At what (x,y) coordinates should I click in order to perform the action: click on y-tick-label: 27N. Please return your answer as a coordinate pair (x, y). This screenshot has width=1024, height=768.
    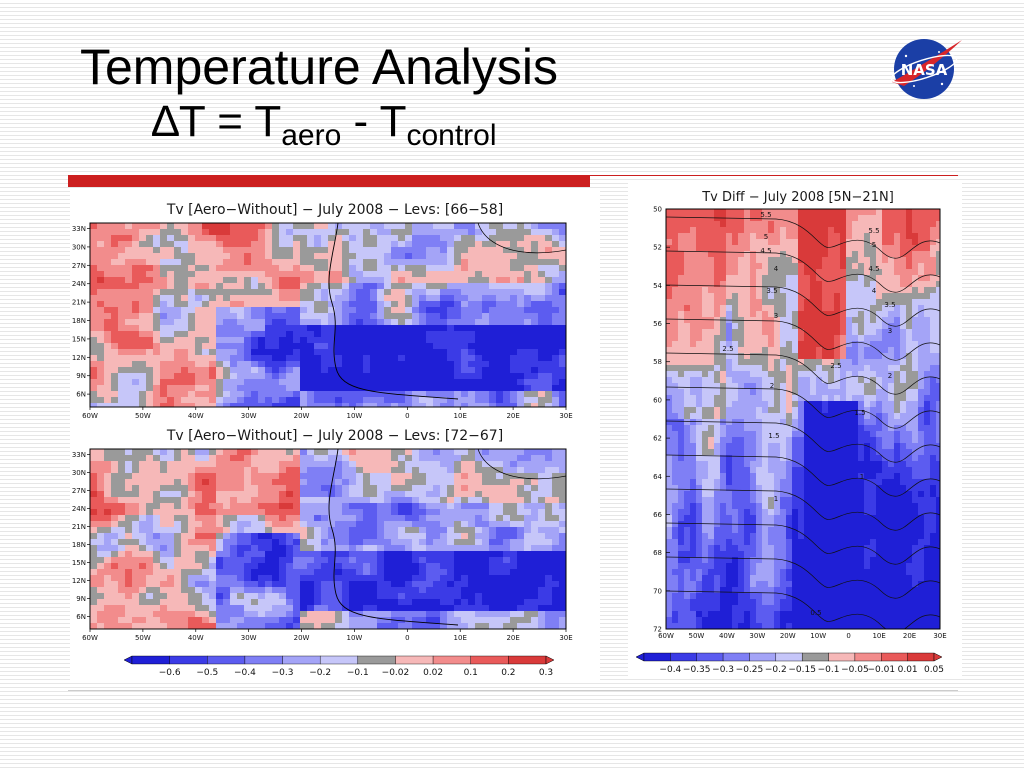
    Looking at the image, I should click on (79, 266).